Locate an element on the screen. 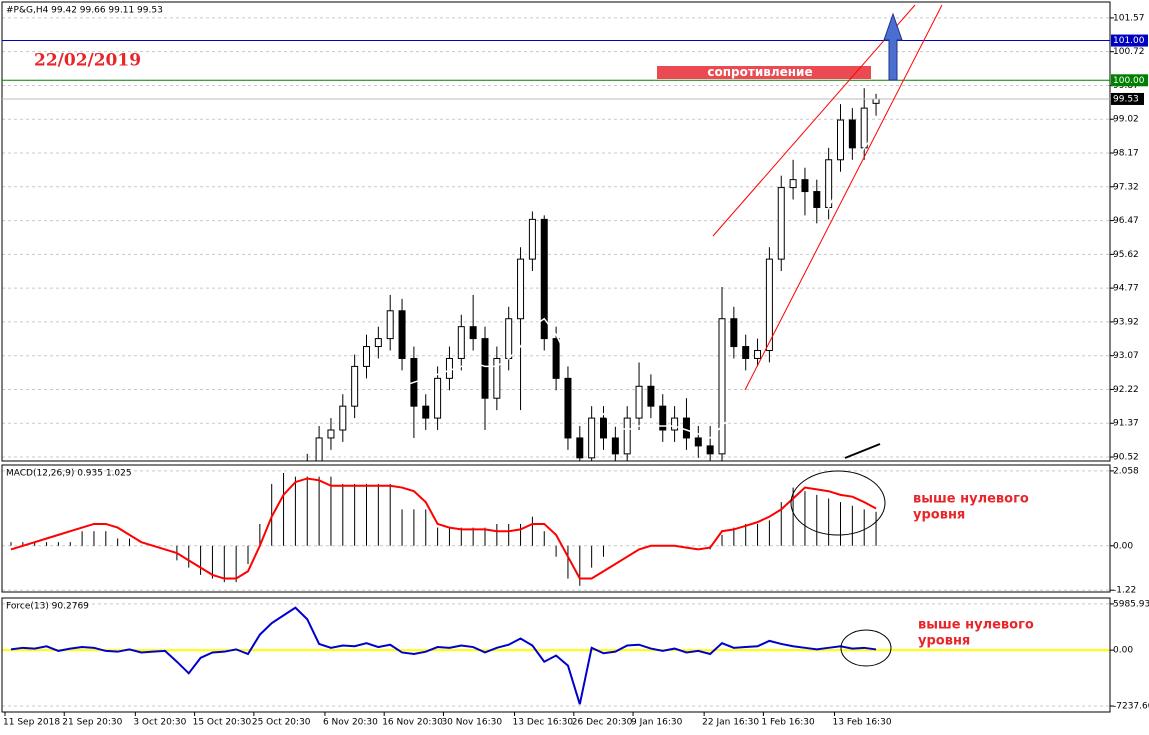  x-tick-label: 22 Jan 16:30 is located at coordinates (730, 723).